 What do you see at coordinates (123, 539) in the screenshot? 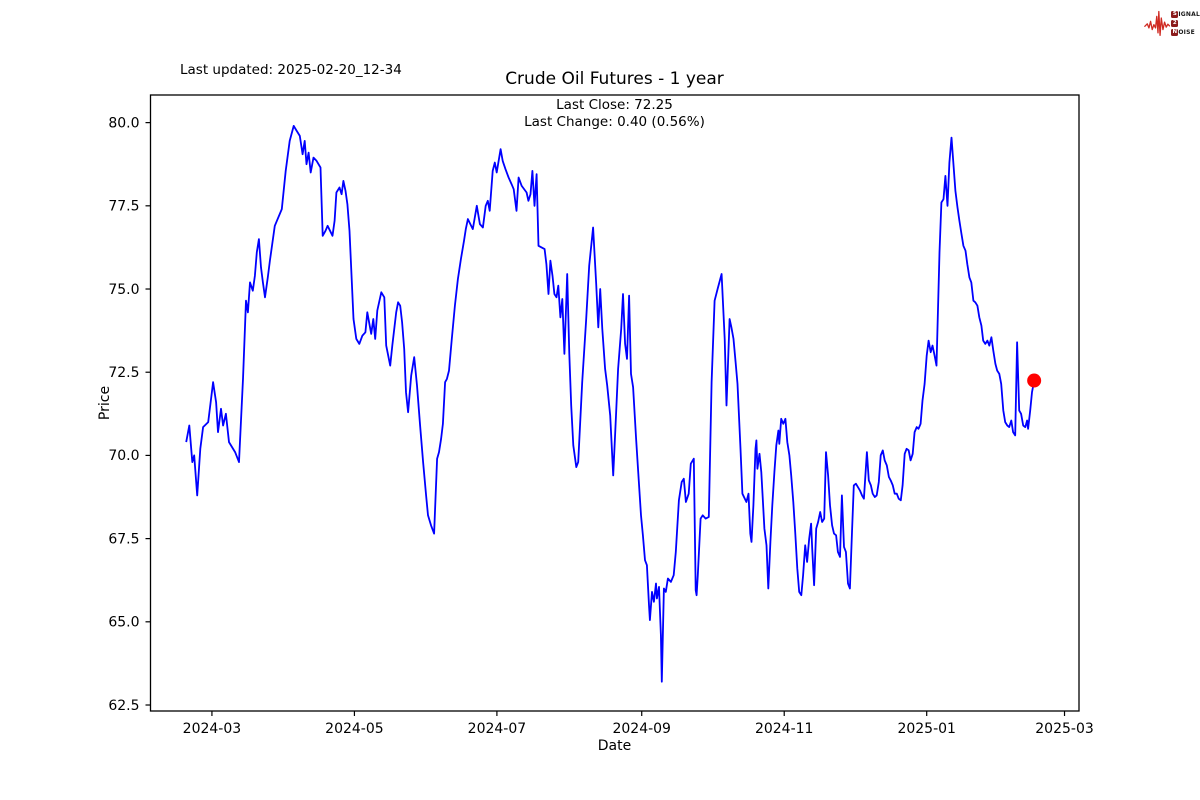
I see `y-tick-label: 67.5` at bounding box center [123, 539].